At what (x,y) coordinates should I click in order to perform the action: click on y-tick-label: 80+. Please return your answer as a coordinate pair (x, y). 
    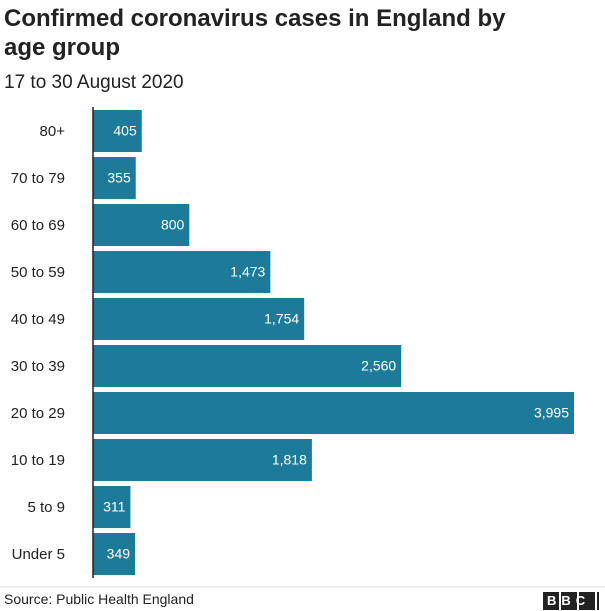
    Looking at the image, I should click on (53, 131).